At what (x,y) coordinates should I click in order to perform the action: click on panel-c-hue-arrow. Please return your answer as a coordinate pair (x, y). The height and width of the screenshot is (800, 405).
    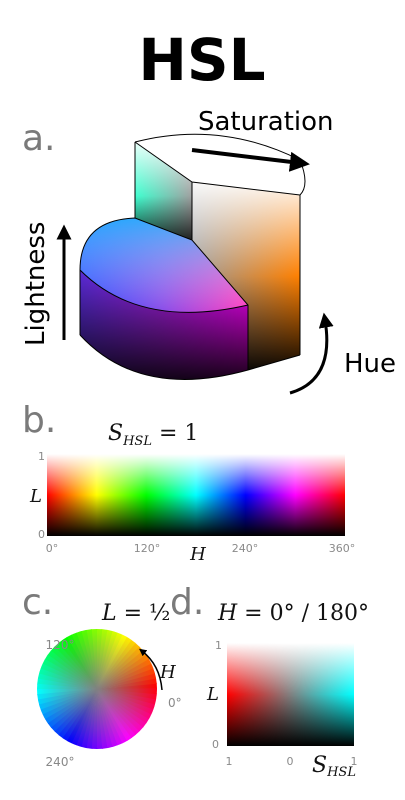
    Looking at the image, I should click on (151, 669).